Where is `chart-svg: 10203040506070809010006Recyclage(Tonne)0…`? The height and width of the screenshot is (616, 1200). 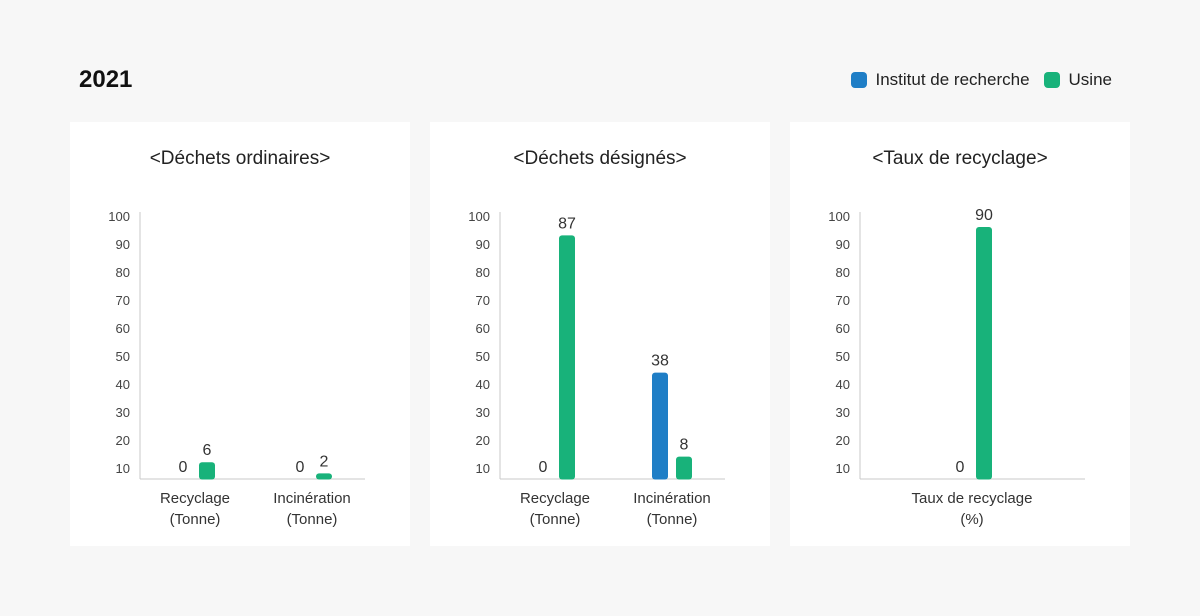
chart-svg: 10203040506070809010006Recyclage(Tonne)0… is located at coordinates (236, 368).